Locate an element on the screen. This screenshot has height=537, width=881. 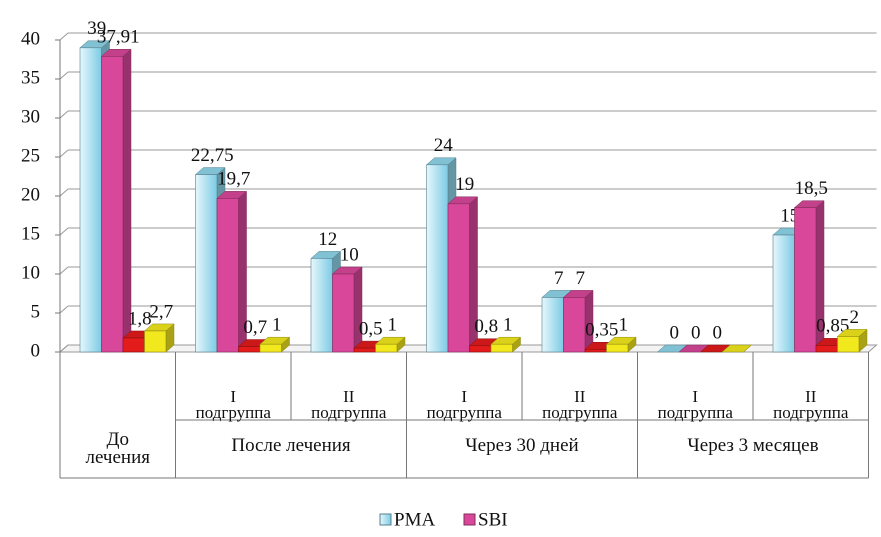
y-tick-label: 10 is located at coordinates (30, 272).